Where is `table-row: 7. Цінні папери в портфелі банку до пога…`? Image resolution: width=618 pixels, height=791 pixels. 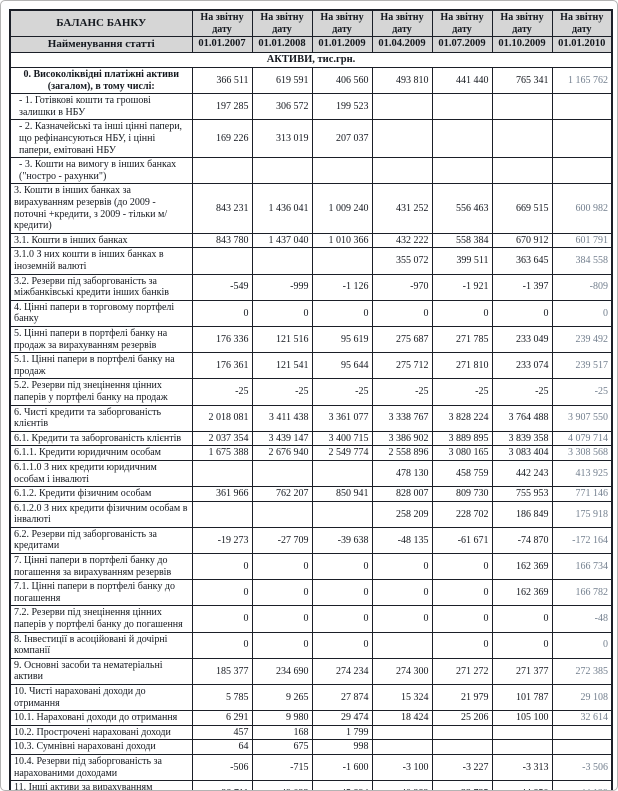
table-row: 7. Цінні папери в портфелі банку до пога… is located at coordinates (311, 567).